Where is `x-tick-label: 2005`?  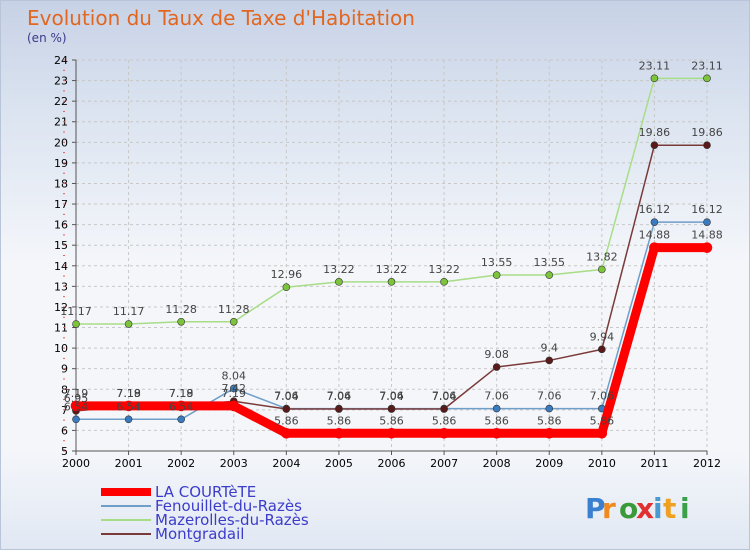
x-tick-label: 2005 is located at coordinates (339, 463).